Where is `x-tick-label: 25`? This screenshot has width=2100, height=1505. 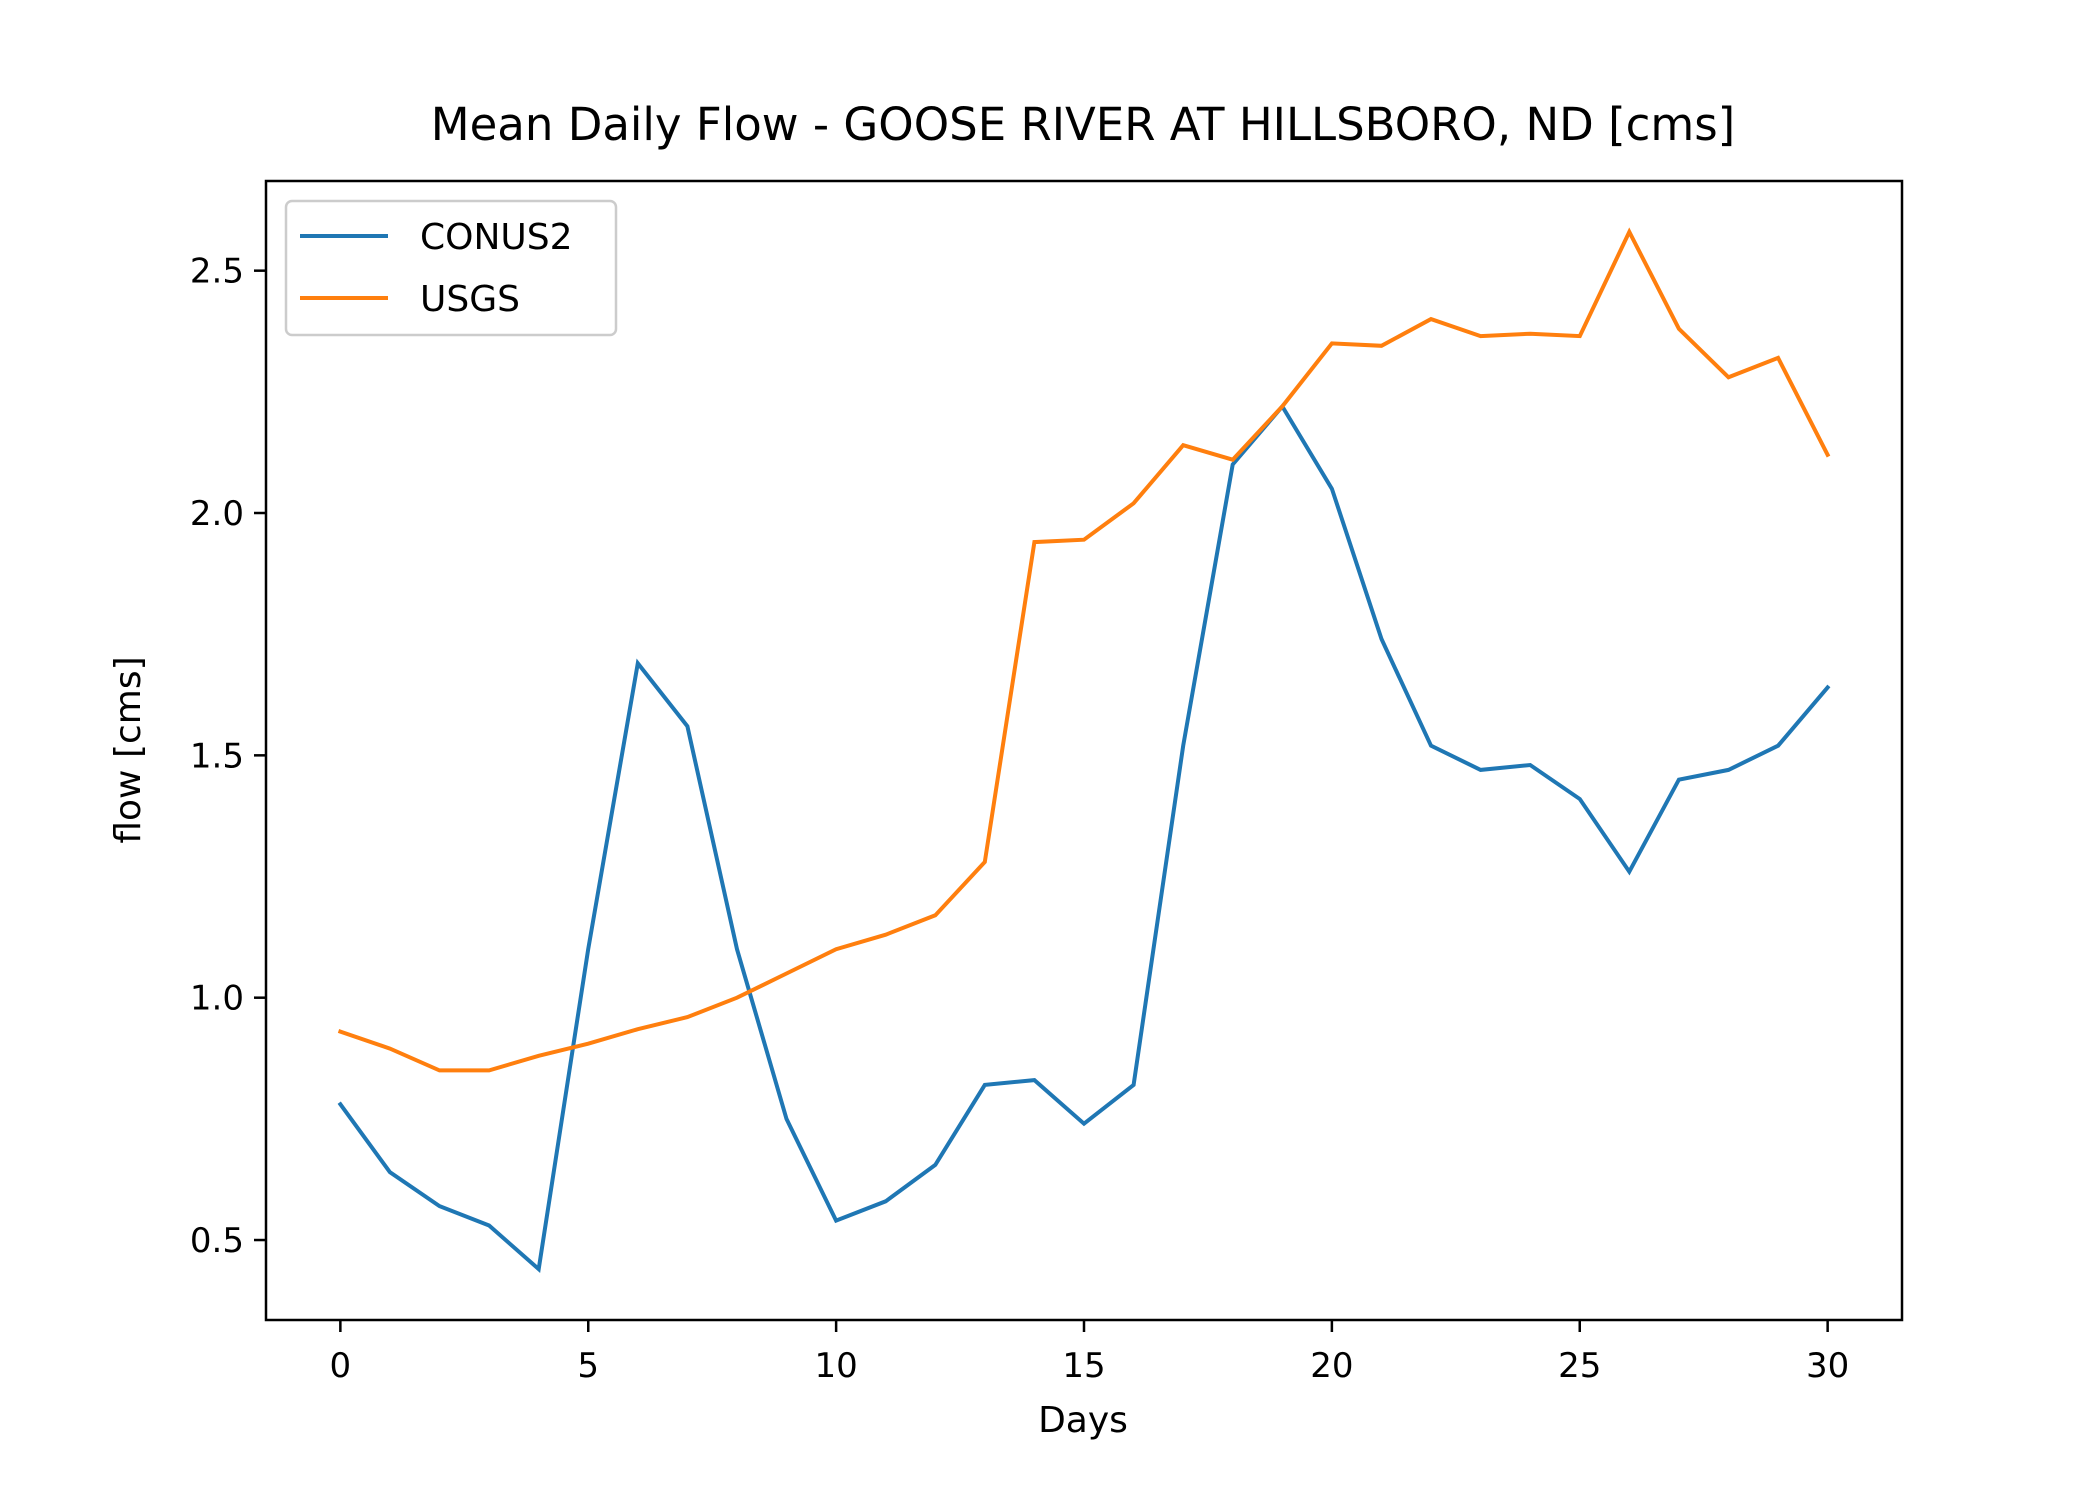 x-tick-label: 25 is located at coordinates (1579, 1366).